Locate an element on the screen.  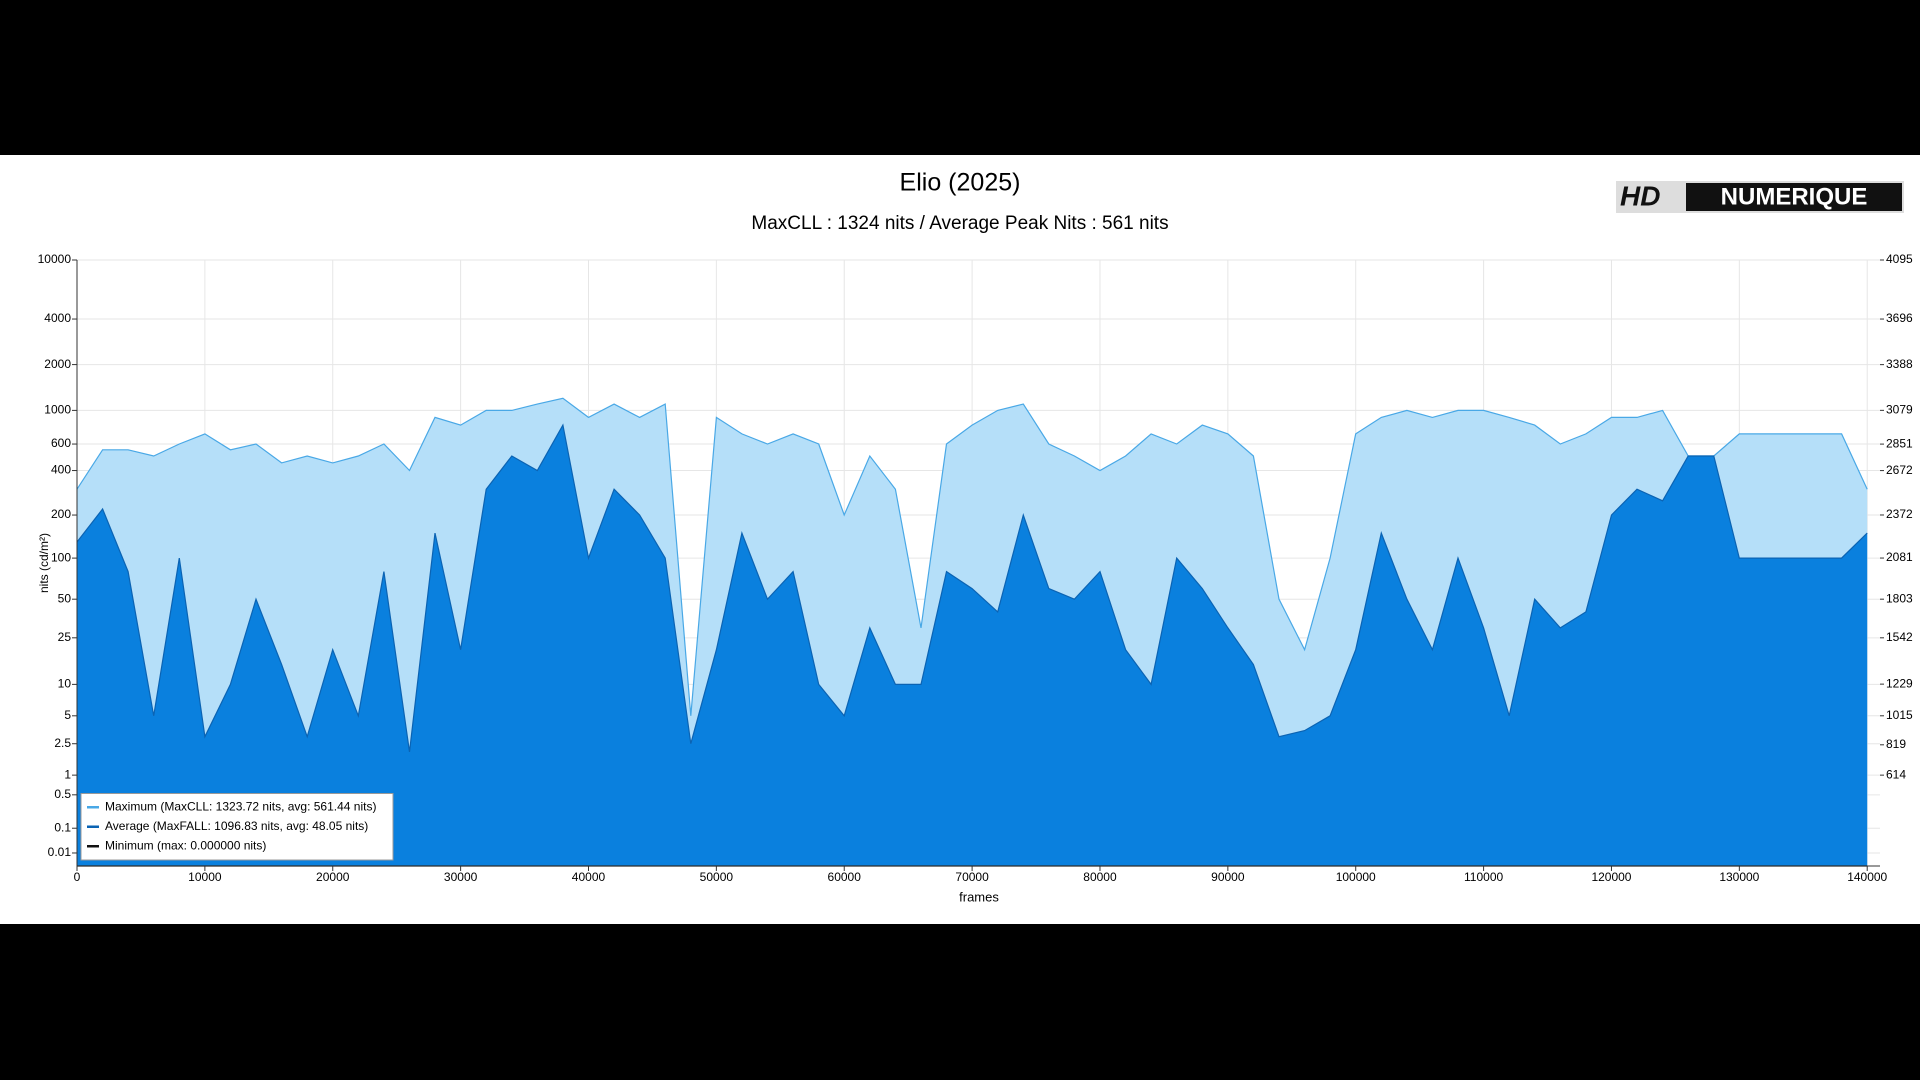
logo-text: NUMERIQUE is located at coordinates (1794, 196).